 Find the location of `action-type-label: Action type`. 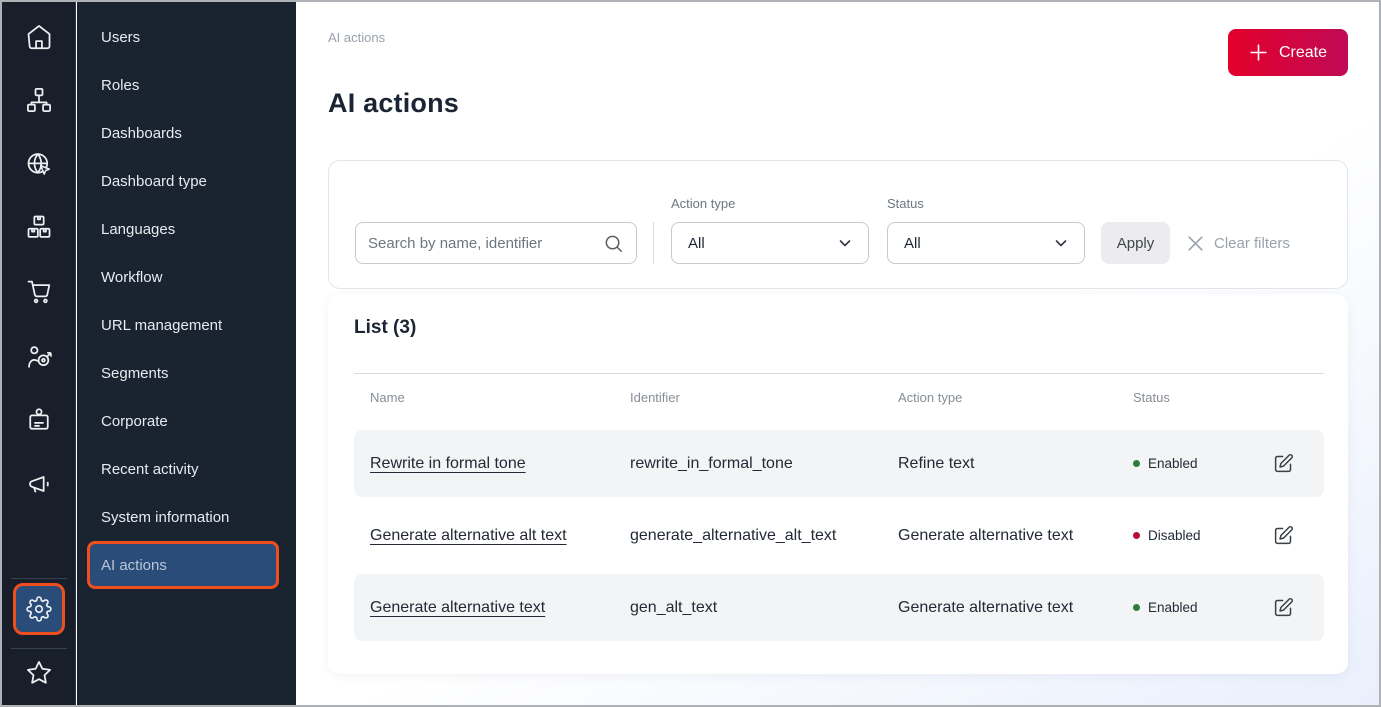

action-type-label: Action type is located at coordinates (703, 203).